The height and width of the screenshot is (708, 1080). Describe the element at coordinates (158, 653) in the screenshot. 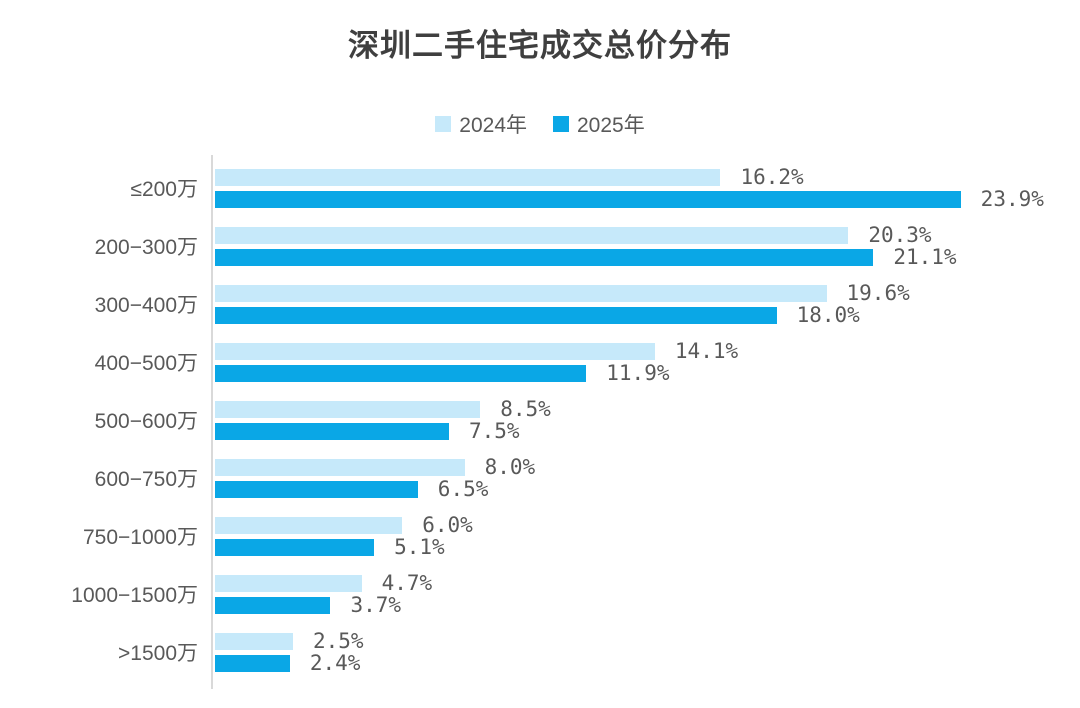

I see `category-label: >1500万` at that location.